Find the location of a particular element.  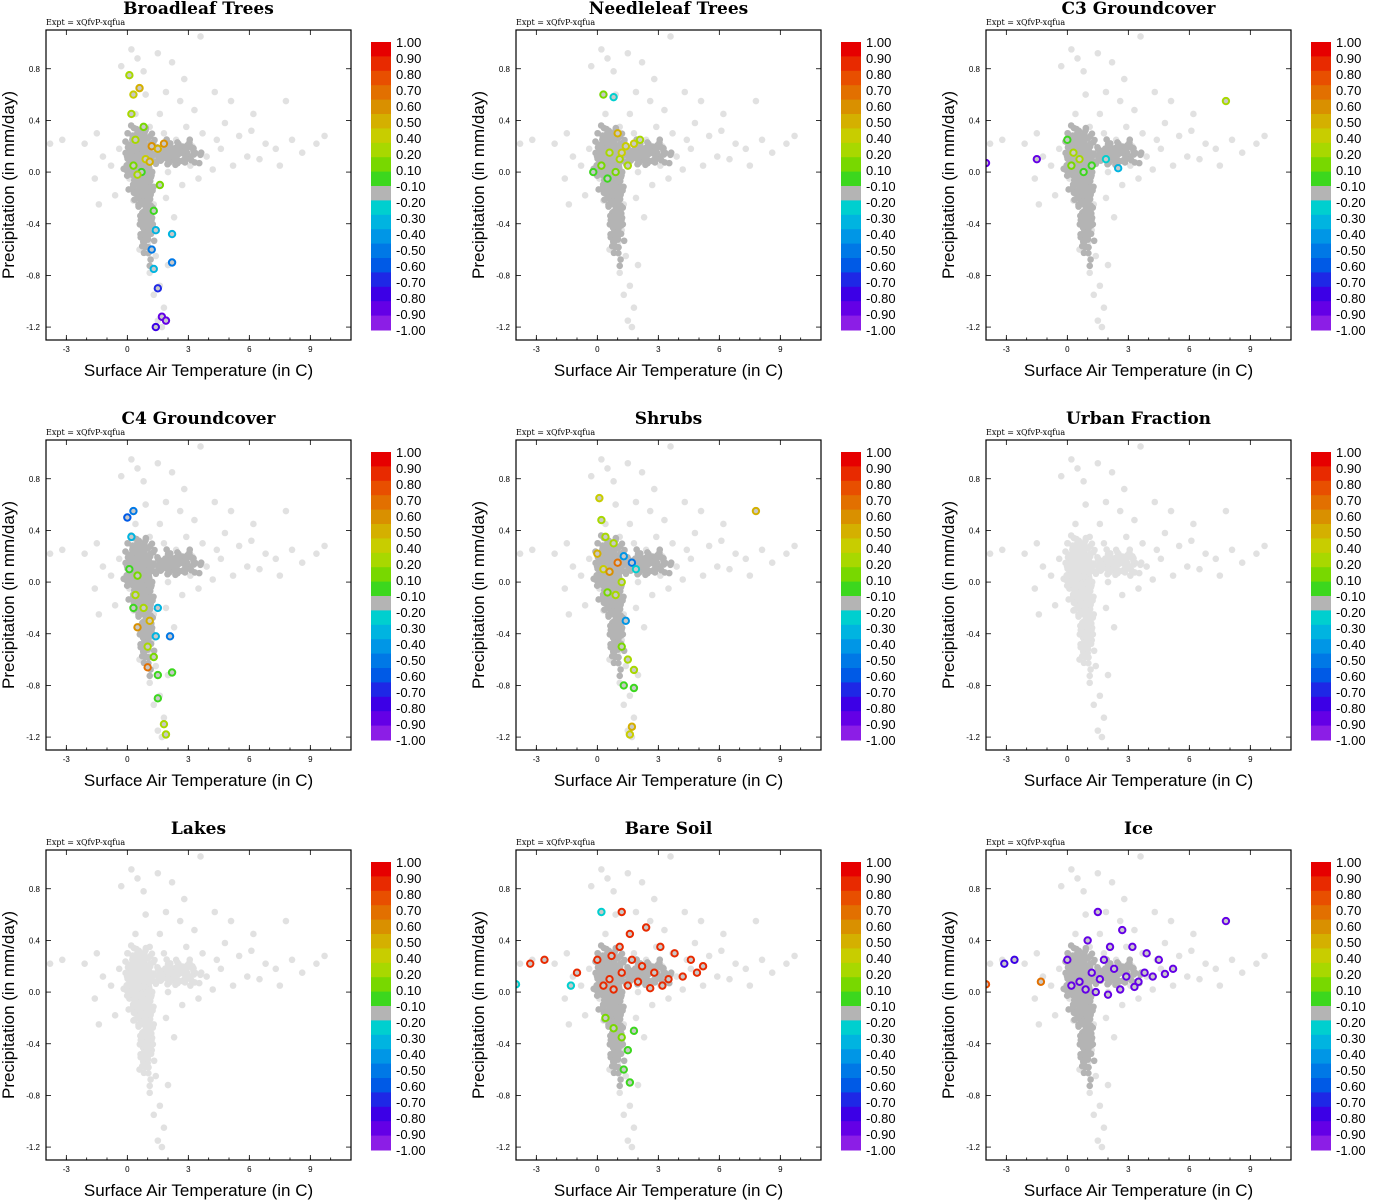

x-axis-label: Surface Air Temperature (in C) is located at coordinates (1138, 370).